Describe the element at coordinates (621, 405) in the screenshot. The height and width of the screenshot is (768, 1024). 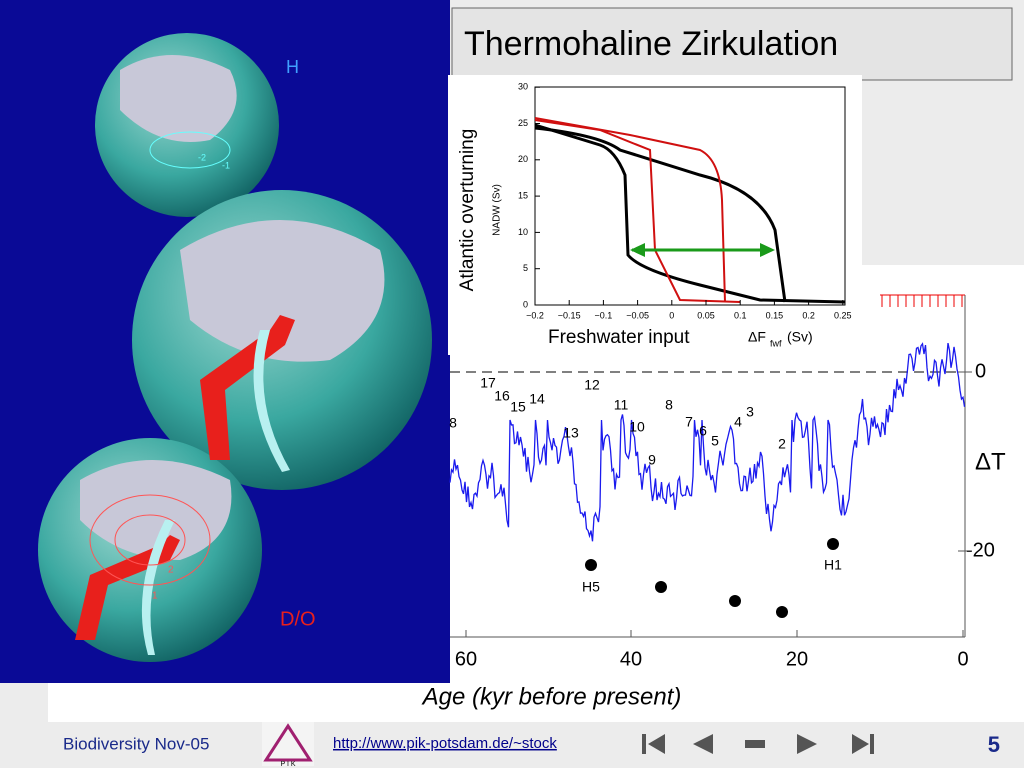
I see `event-label: 11` at that location.